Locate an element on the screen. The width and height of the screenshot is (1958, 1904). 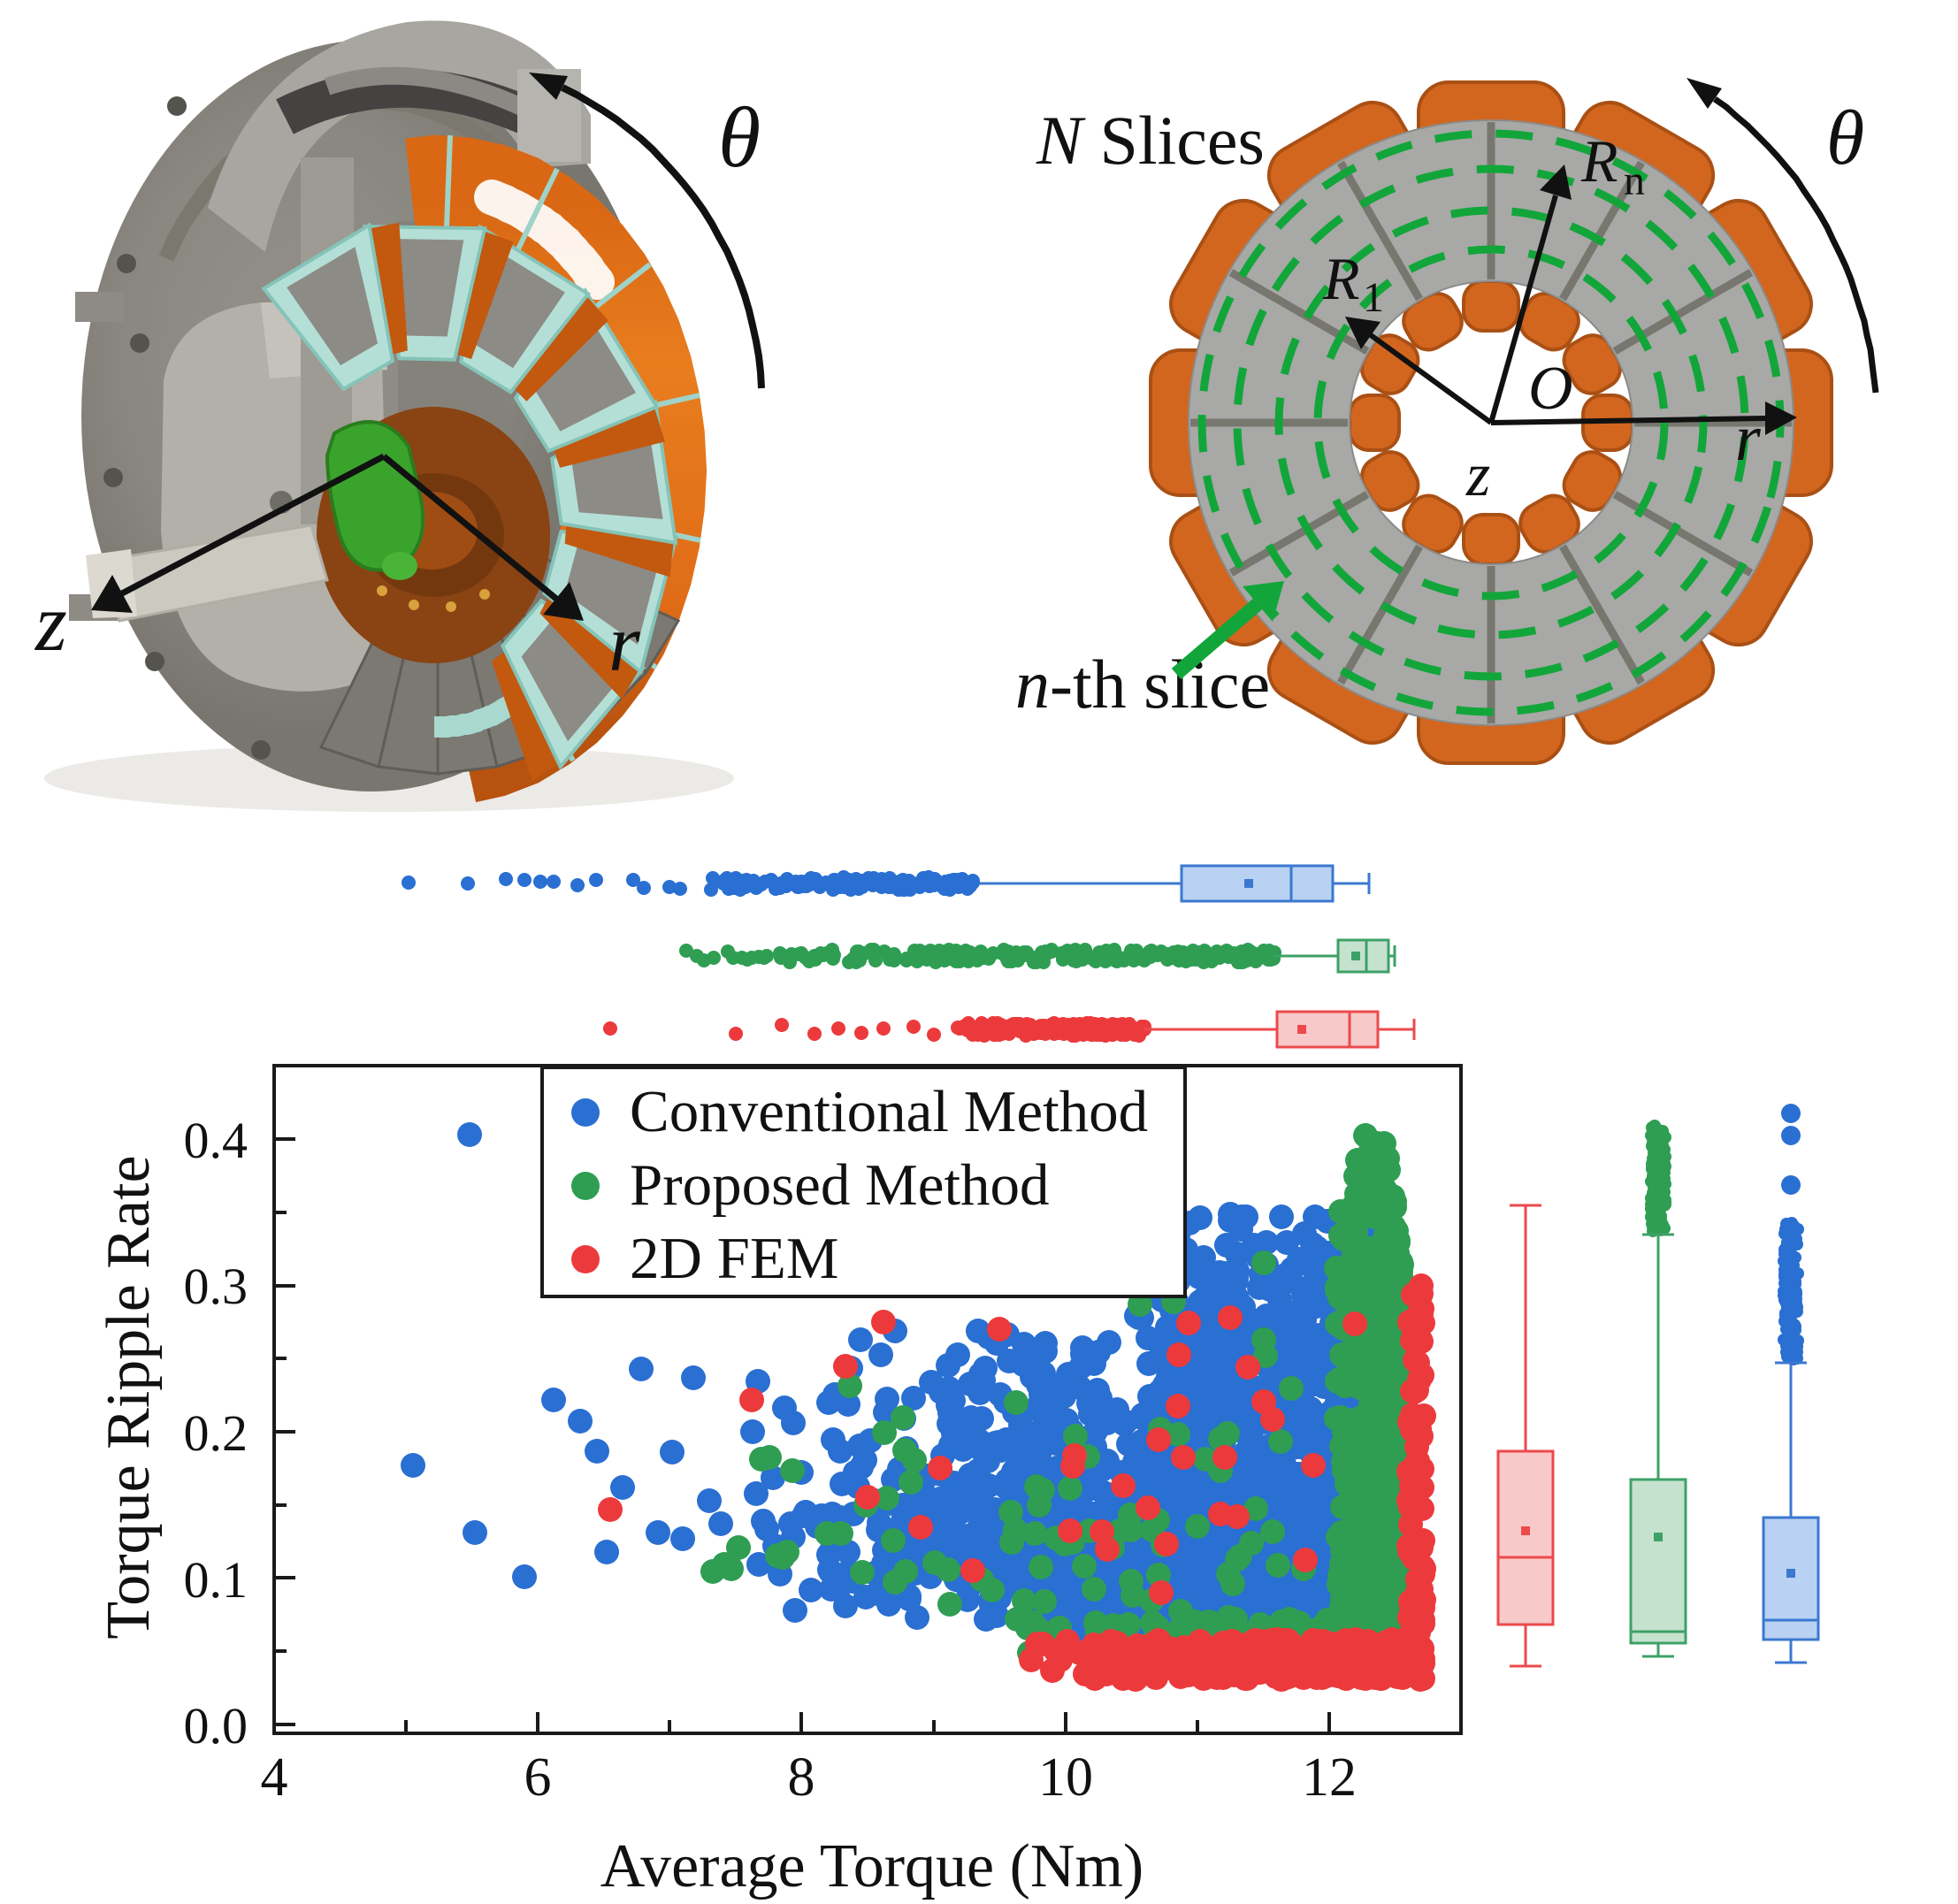
svg-text: O is located at coordinates (1550, 389).